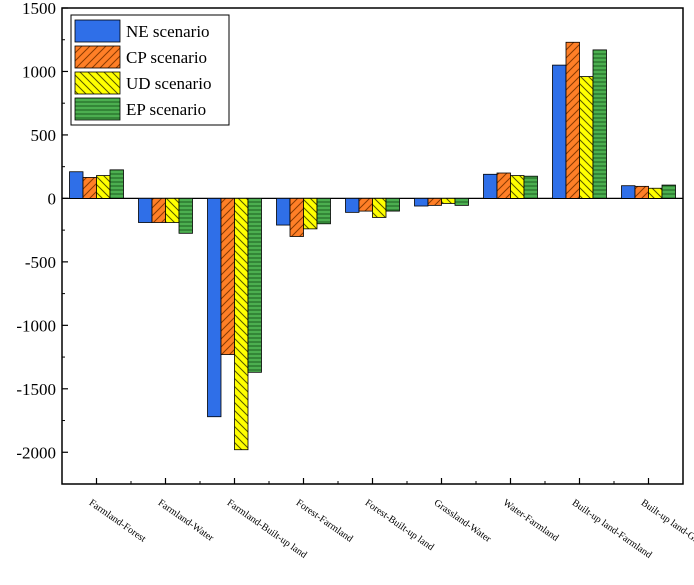  Describe the element at coordinates (39, 71) in the screenshot. I see `y-tick-label: 1000` at that location.